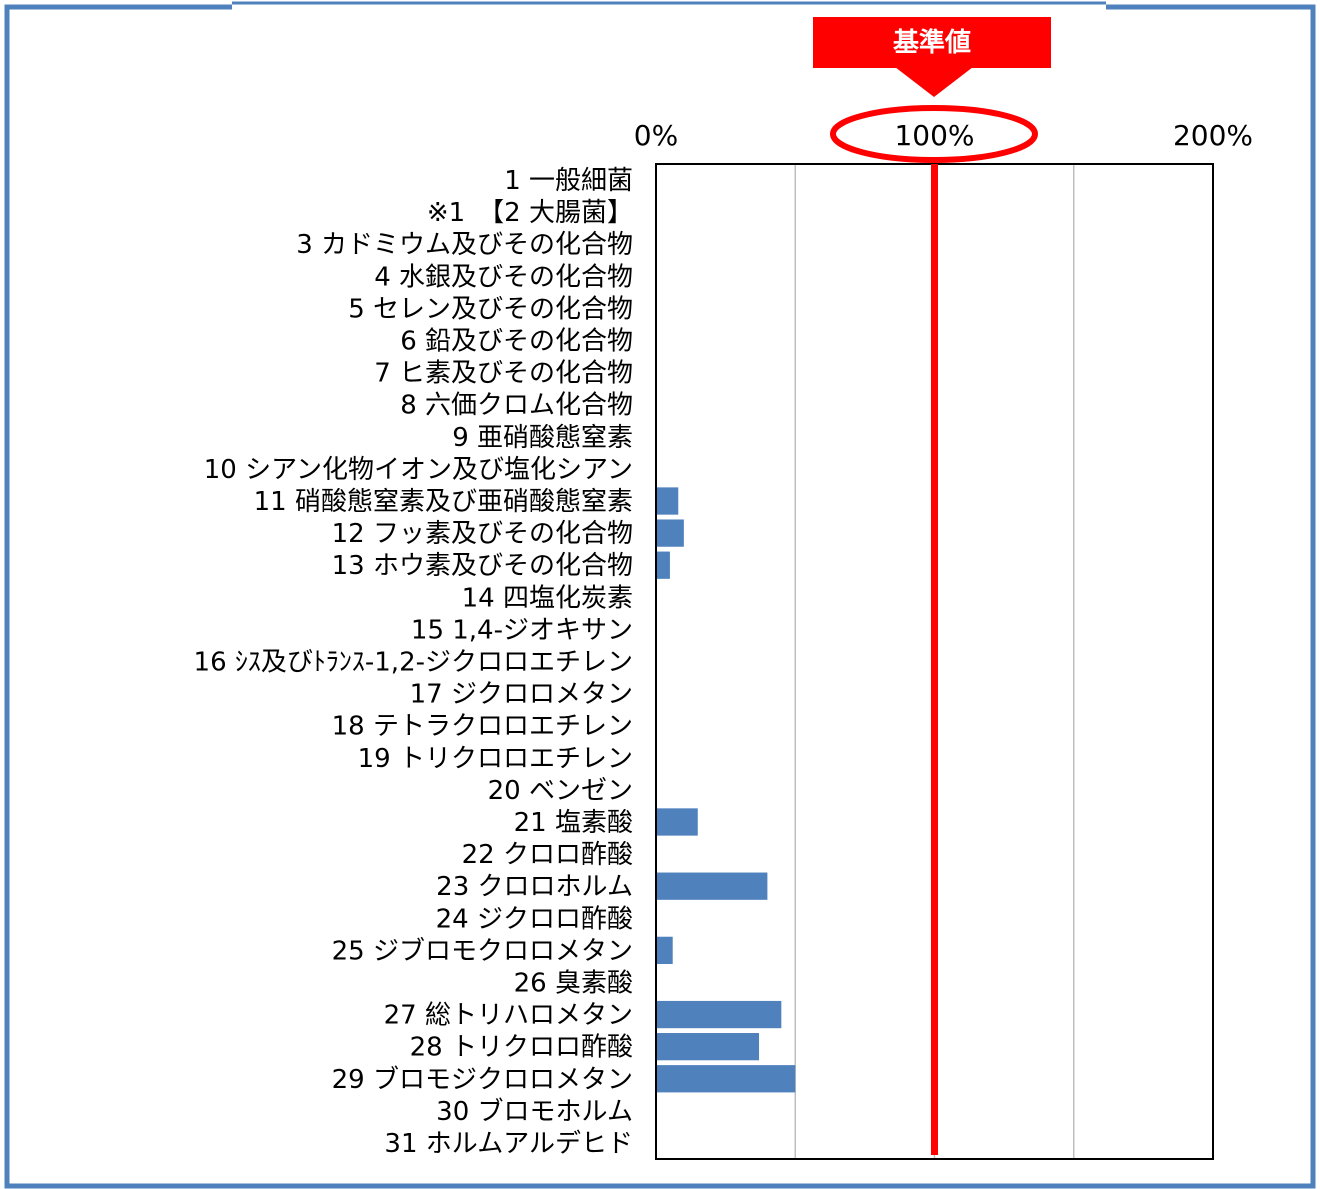  Describe the element at coordinates (503, 277) in the screenshot. I see `category-label: 4 水銀及びその化合物` at that location.